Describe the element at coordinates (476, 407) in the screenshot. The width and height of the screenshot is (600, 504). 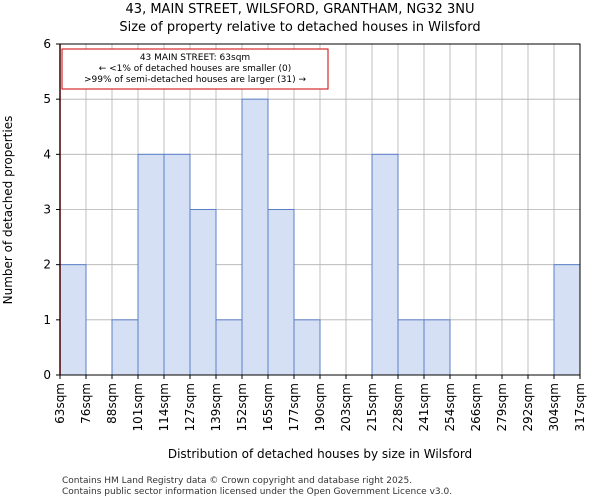
I see `x-tick-label: 266sqm` at that location.